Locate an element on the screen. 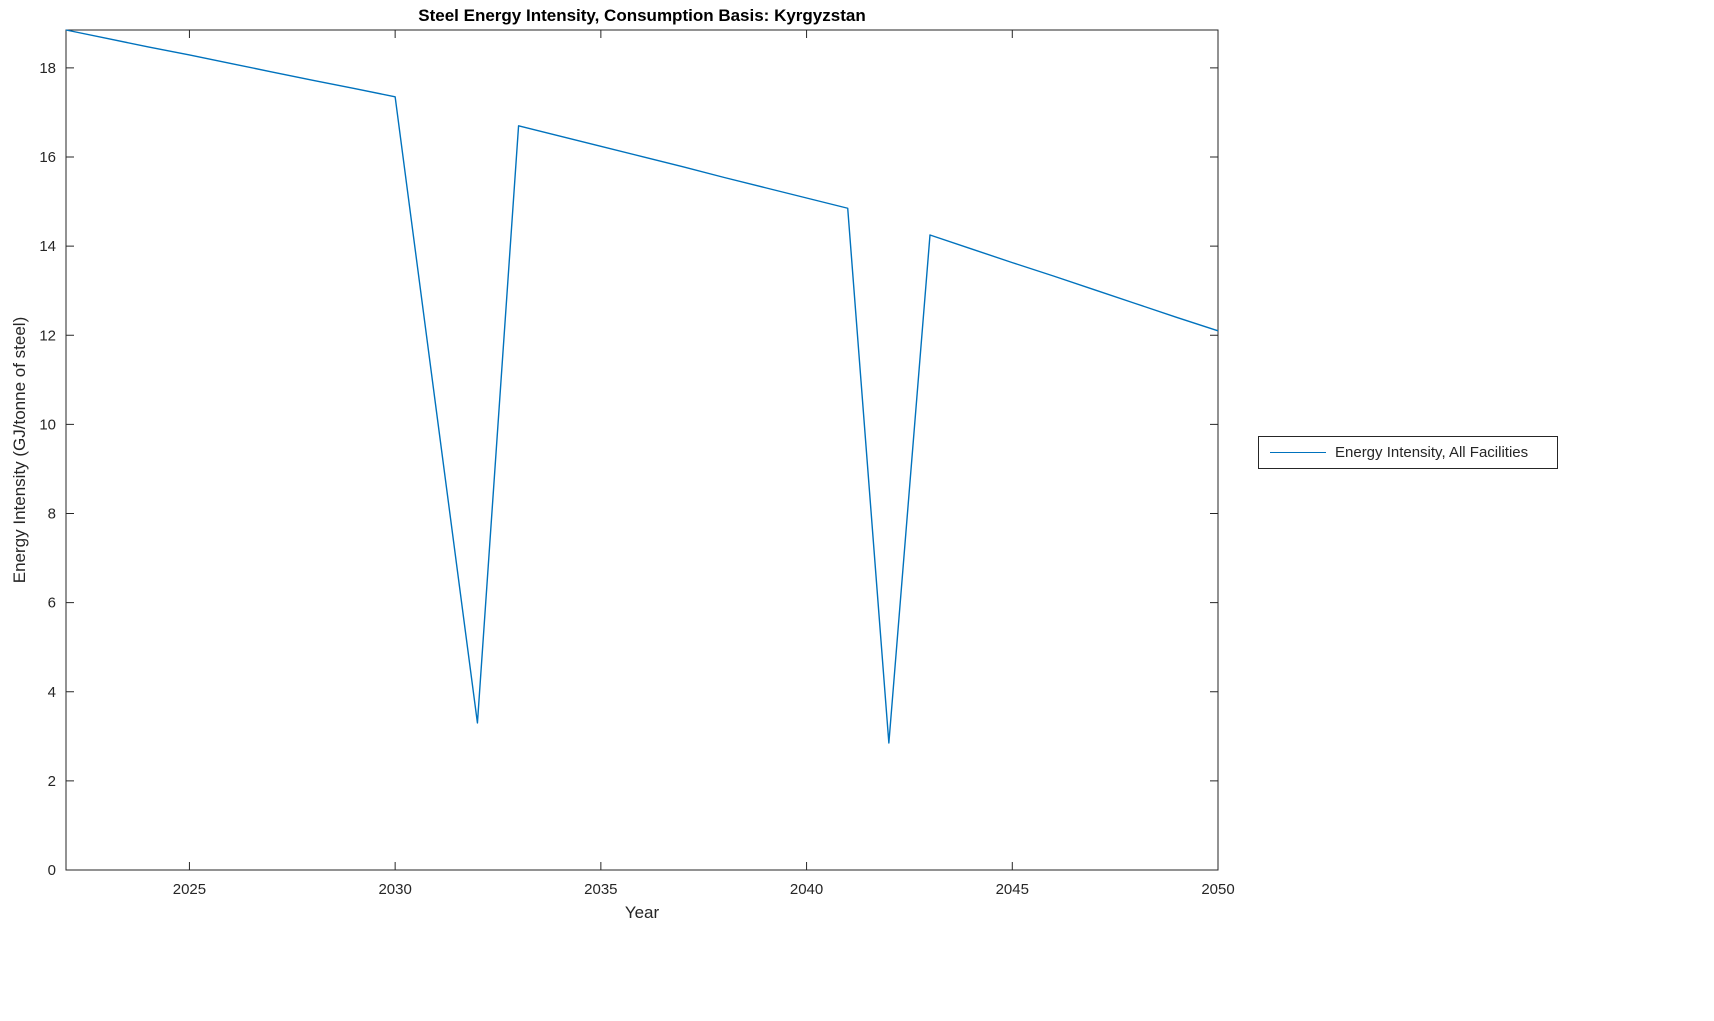 Image resolution: width=1714 pixels, height=1021 pixels. x-tick-label: 2025 is located at coordinates (189, 889).